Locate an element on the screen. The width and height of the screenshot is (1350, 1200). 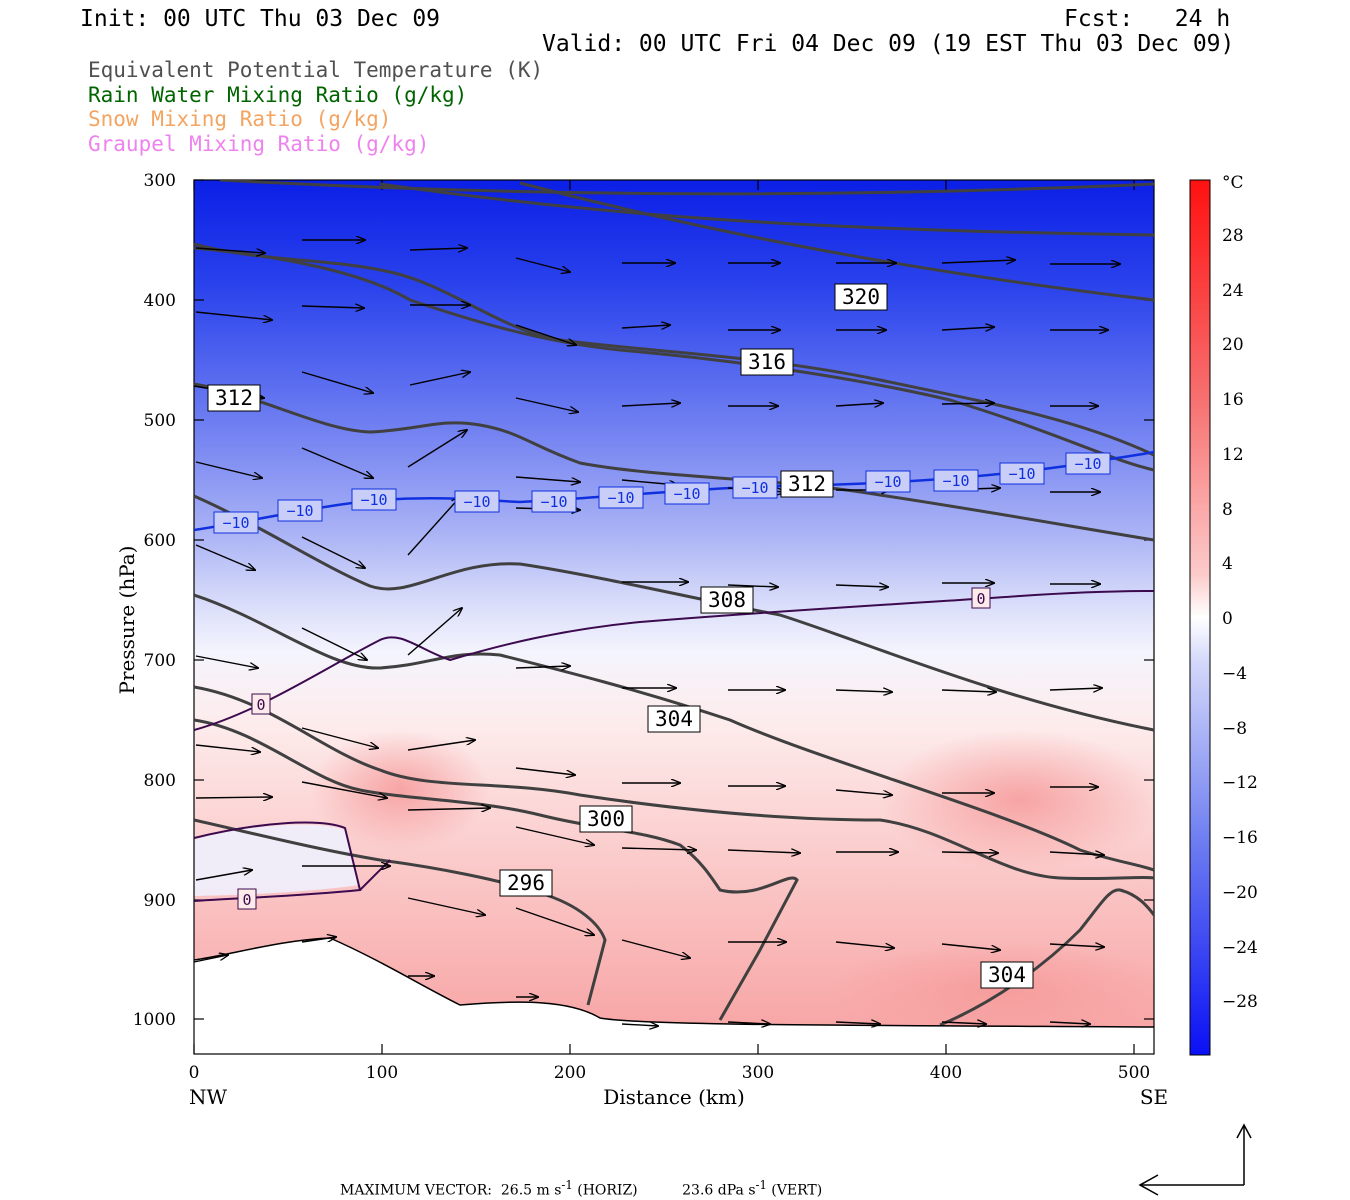
colorbar-label: 20 is located at coordinates (1233, 345).